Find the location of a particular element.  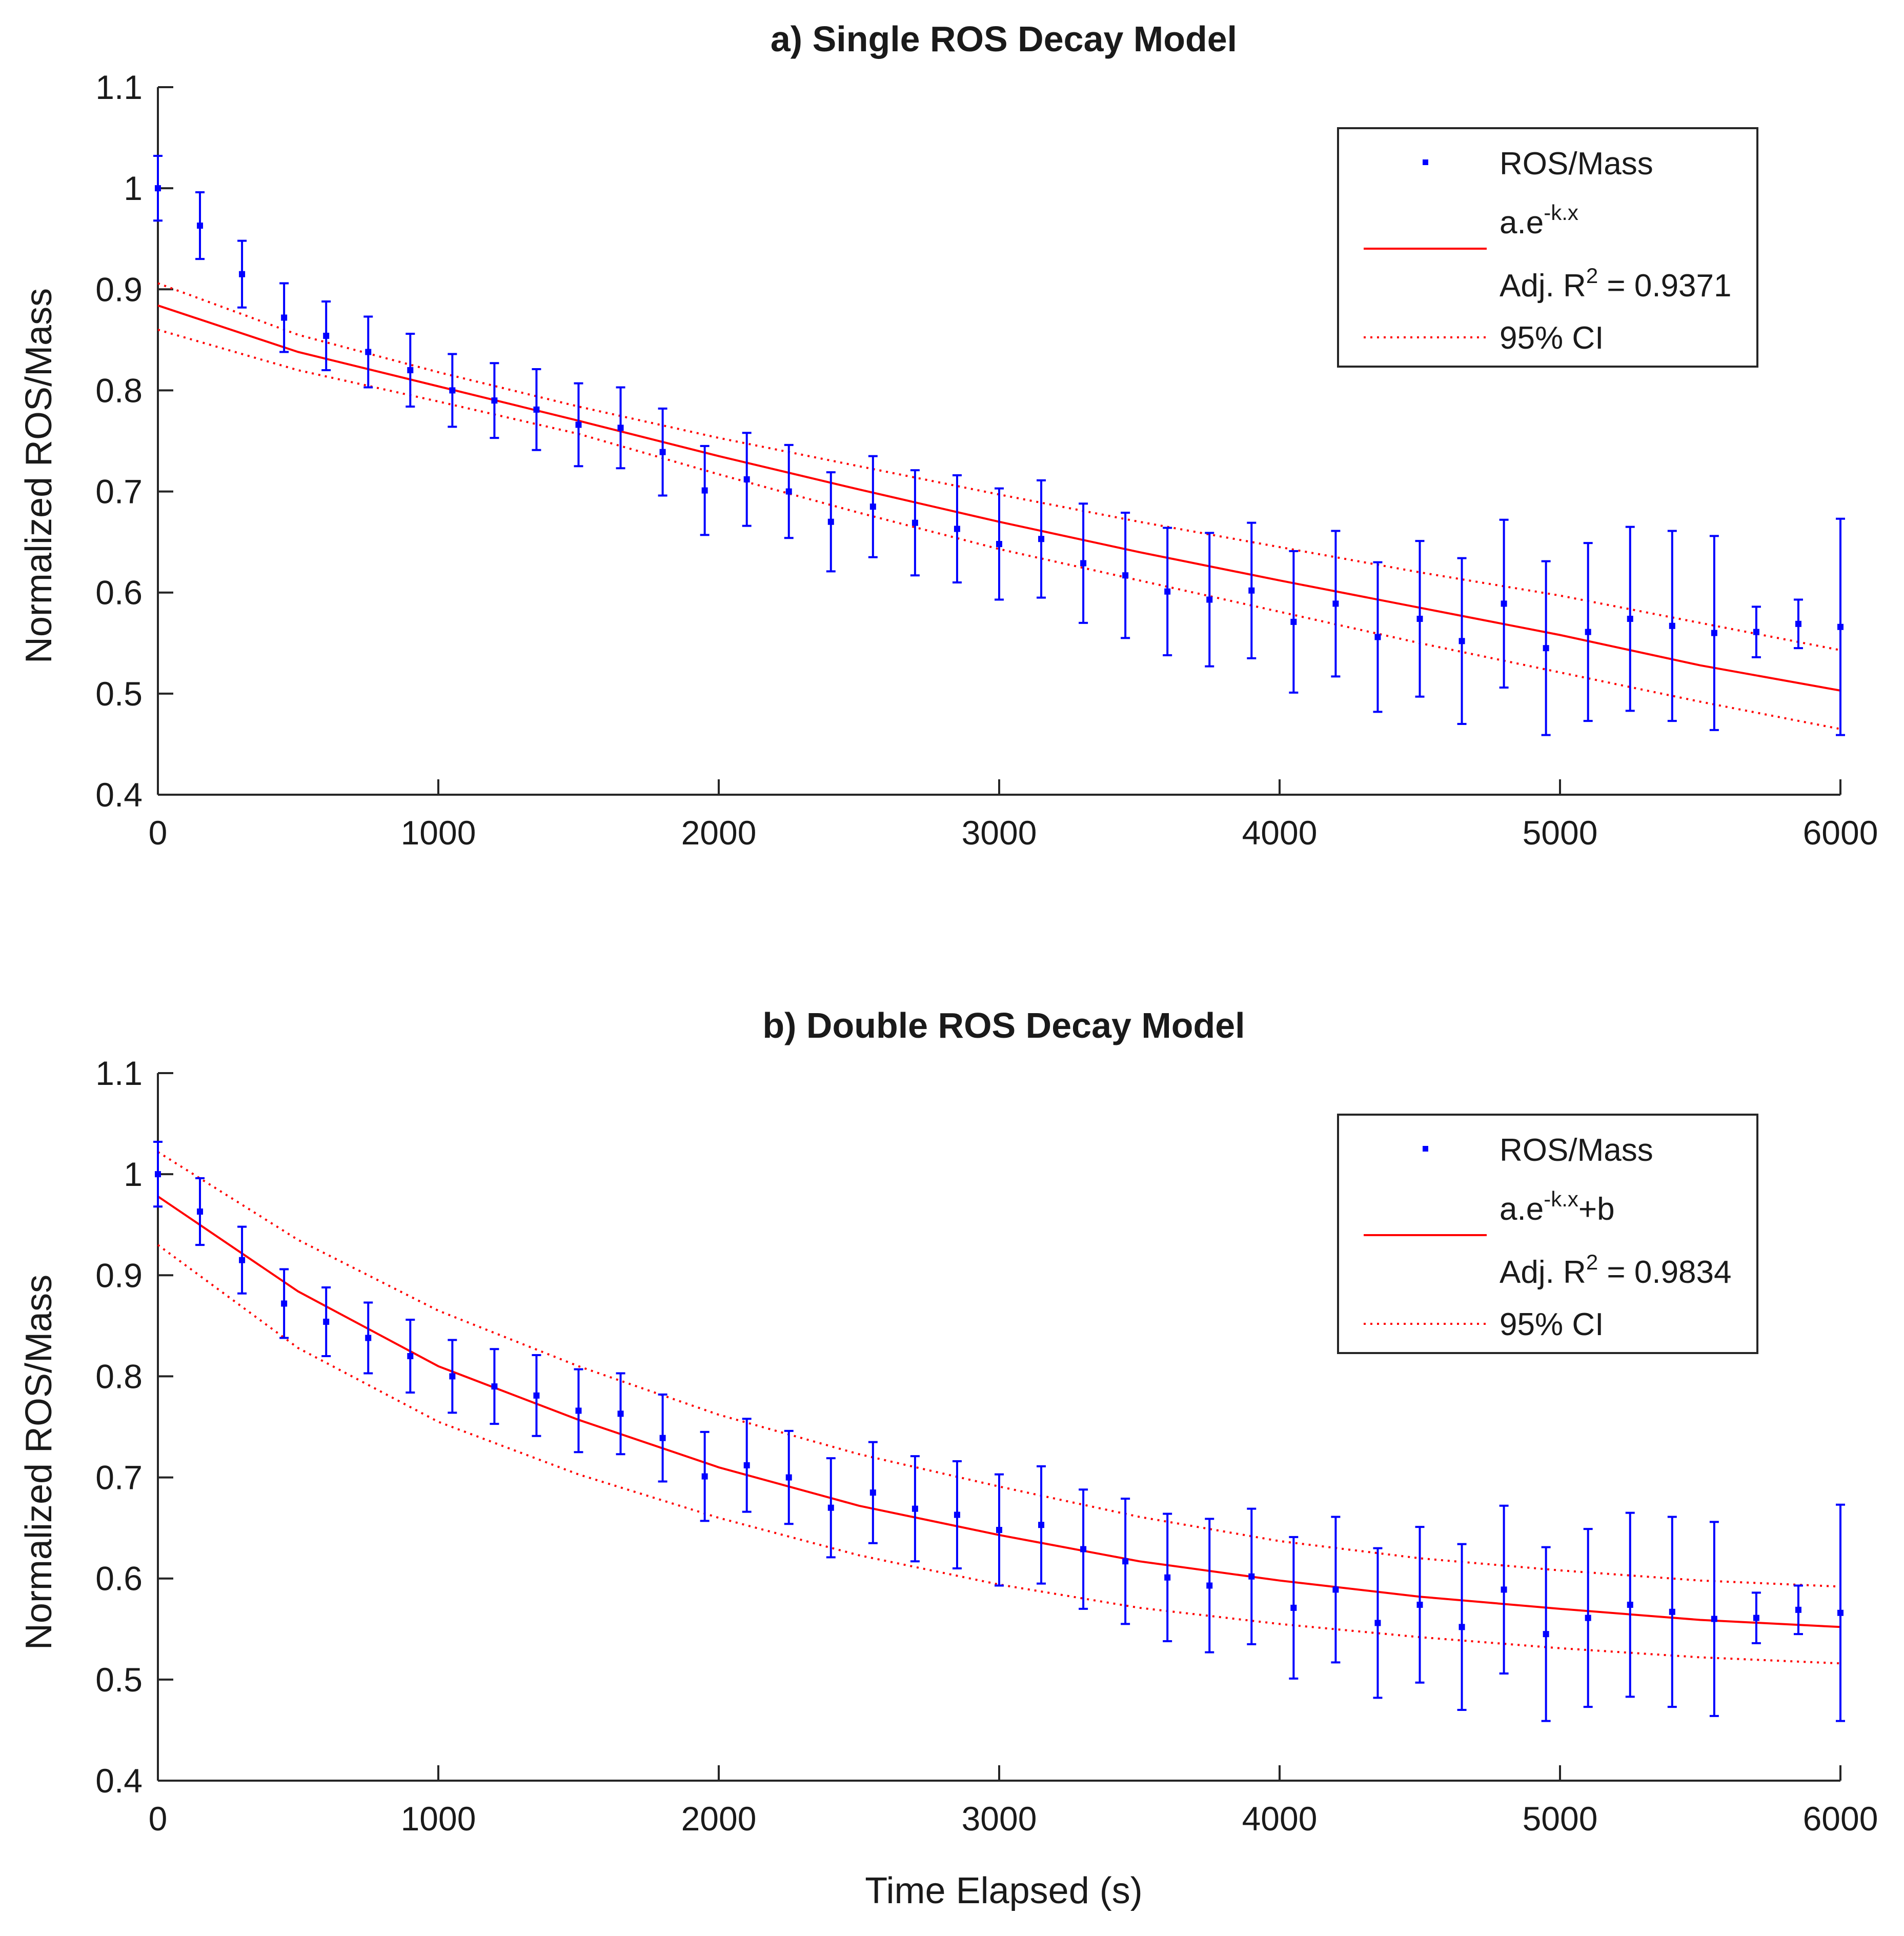

panel-a-legend-r2-sup: 2 is located at coordinates (1592, 276).